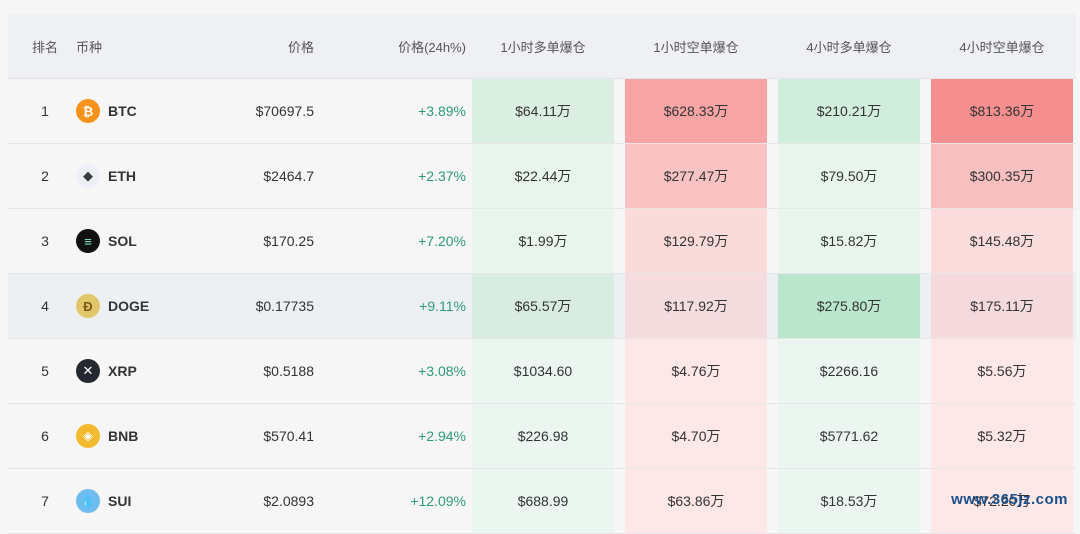 The image size is (1080, 534). Describe the element at coordinates (442, 306) in the screenshot. I see `change-cell: +9.11%` at that location.